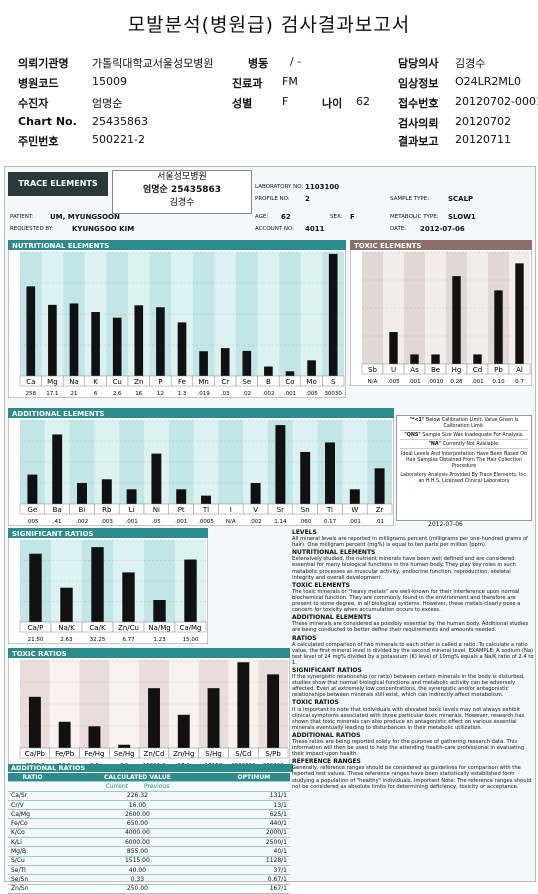 The height and width of the screenshot is (894, 538). What do you see at coordinates (414, 370) in the screenshot?
I see `element-name: As` at bounding box center [414, 370].